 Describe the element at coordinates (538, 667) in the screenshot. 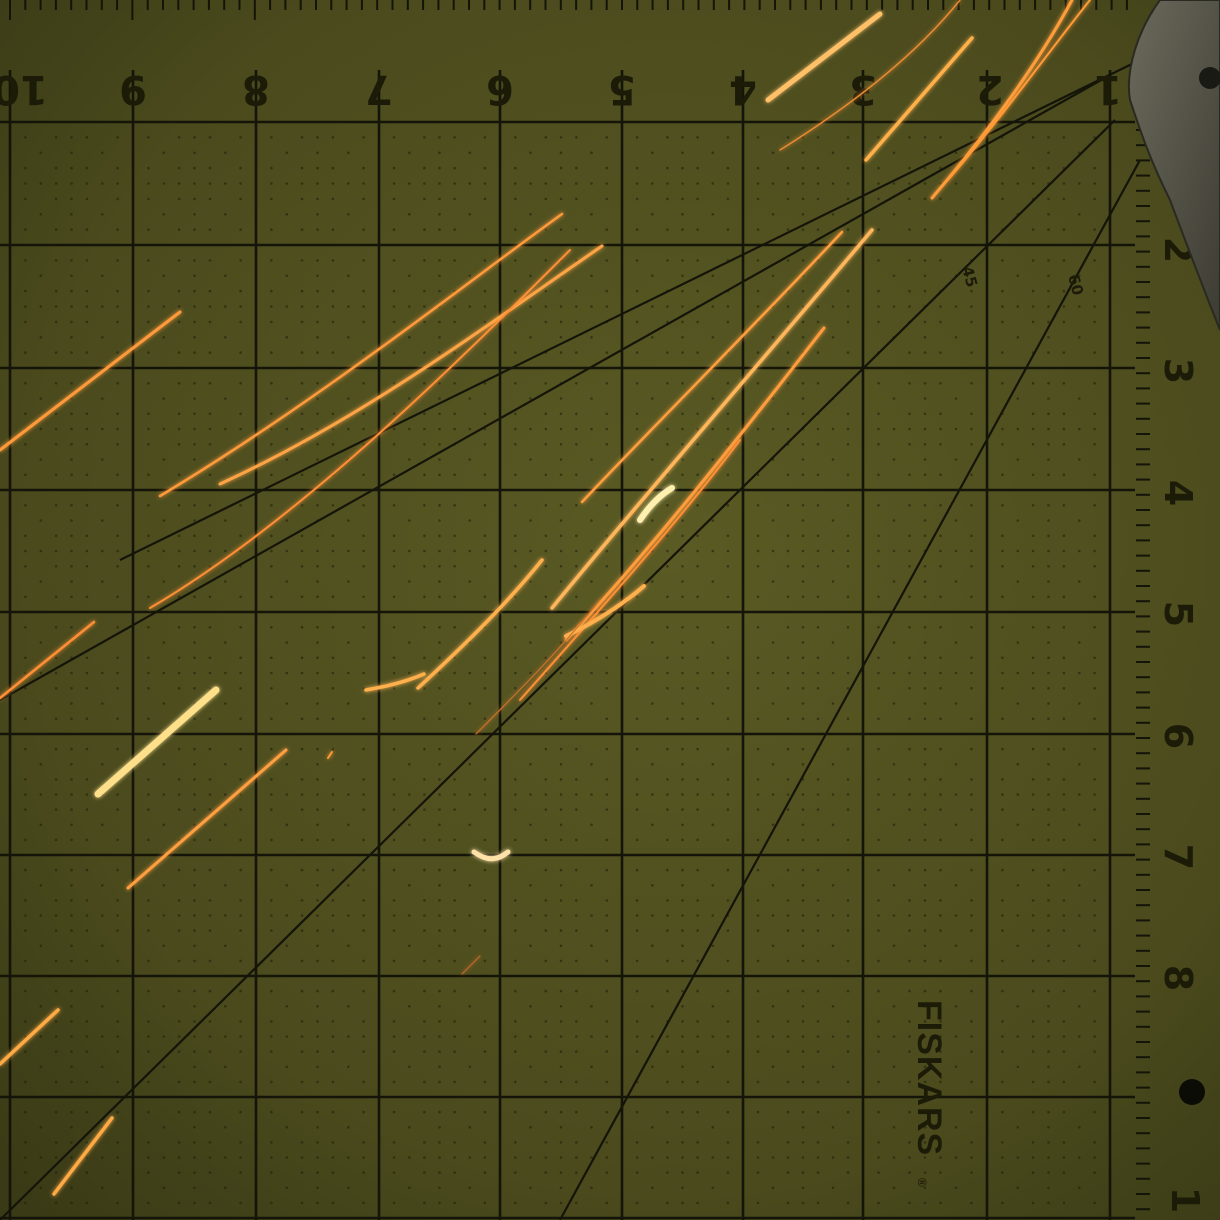

I see `spark` at that location.